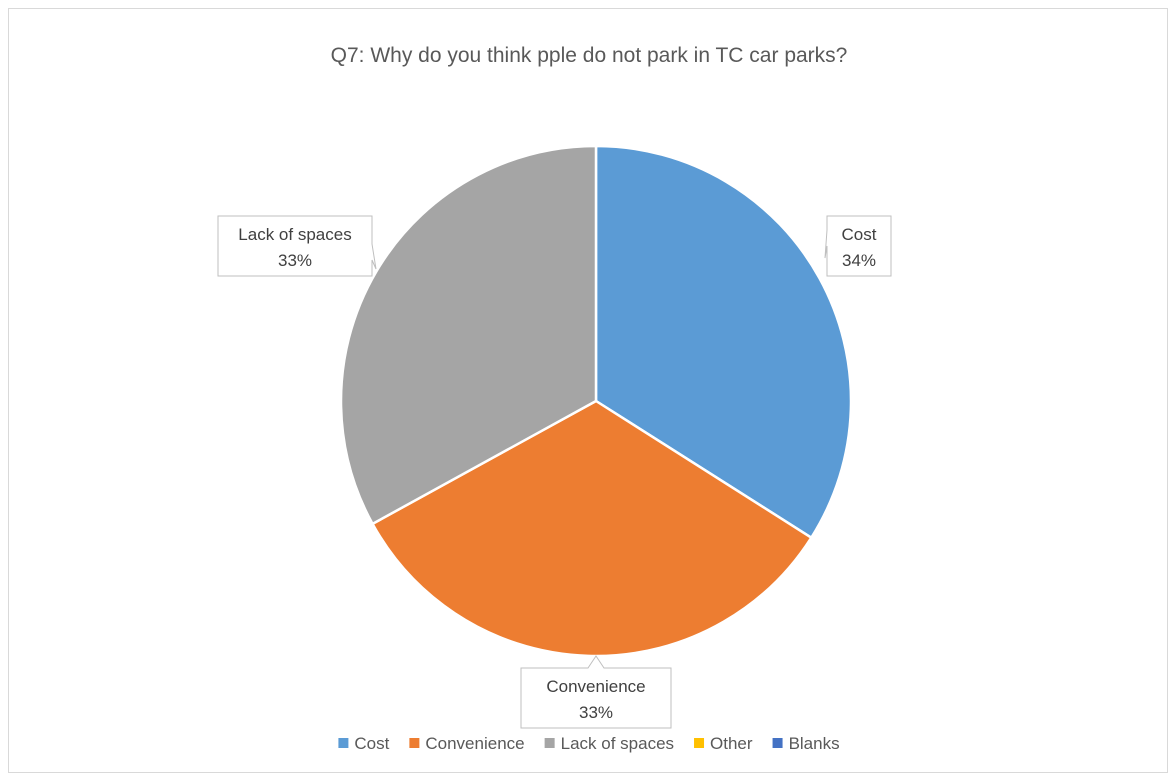 The height and width of the screenshot is (779, 1176). I want to click on legend-item-cost: Cost, so click(364, 743).